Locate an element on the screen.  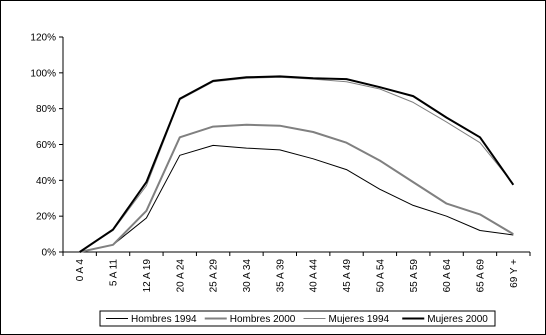
x-tick-label: 12 A 19 is located at coordinates (147, 276).